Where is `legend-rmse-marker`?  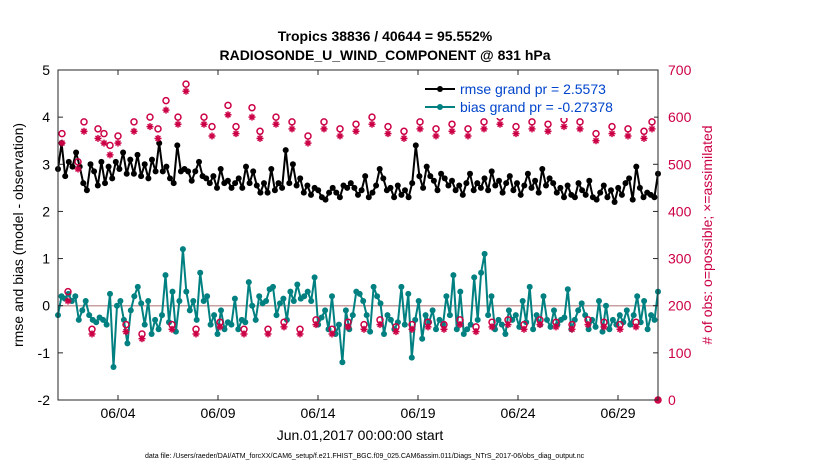 legend-rmse-marker is located at coordinates (440, 89).